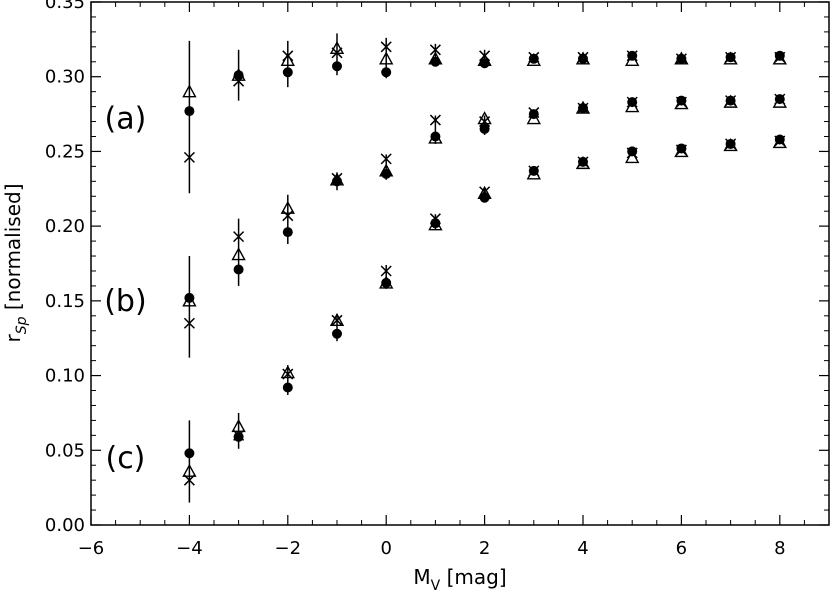  What do you see at coordinates (91, 548) in the screenshot?
I see `x-tick-label: −6` at bounding box center [91, 548].